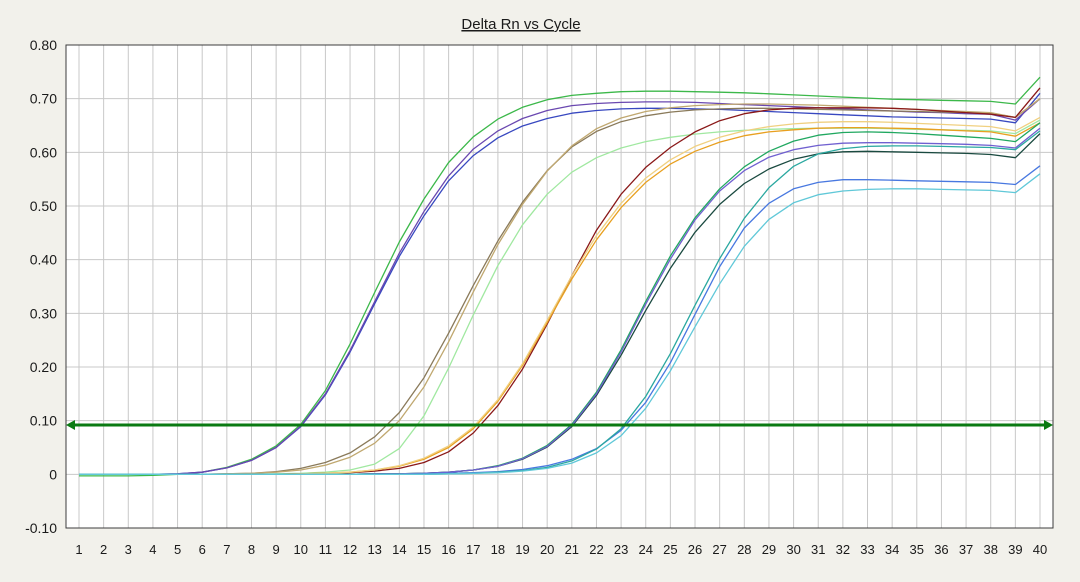  Describe the element at coordinates (43, 367) in the screenshot. I see `y-tick-label: 0.20` at that location.